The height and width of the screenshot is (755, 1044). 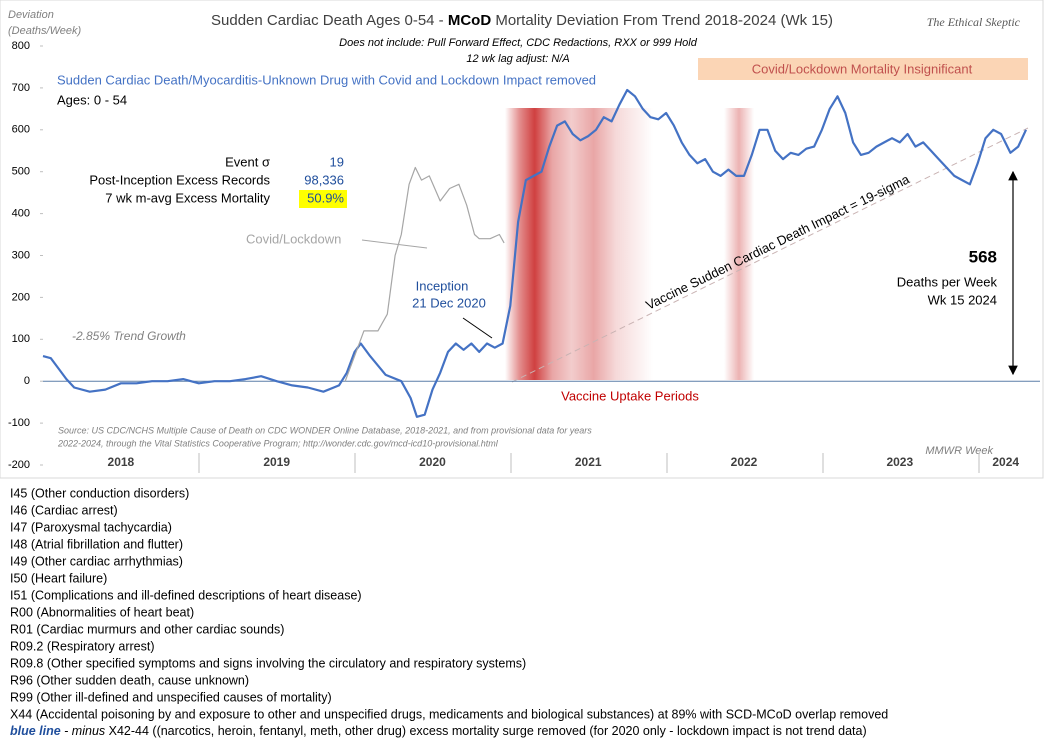 What do you see at coordinates (1005, 462) in the screenshot?
I see `x-tick-label: 2024` at bounding box center [1005, 462].